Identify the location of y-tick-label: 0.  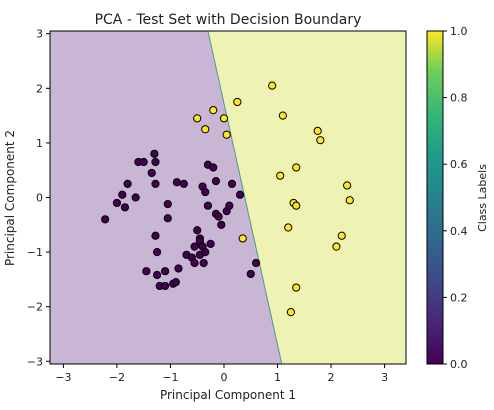
(39, 198).